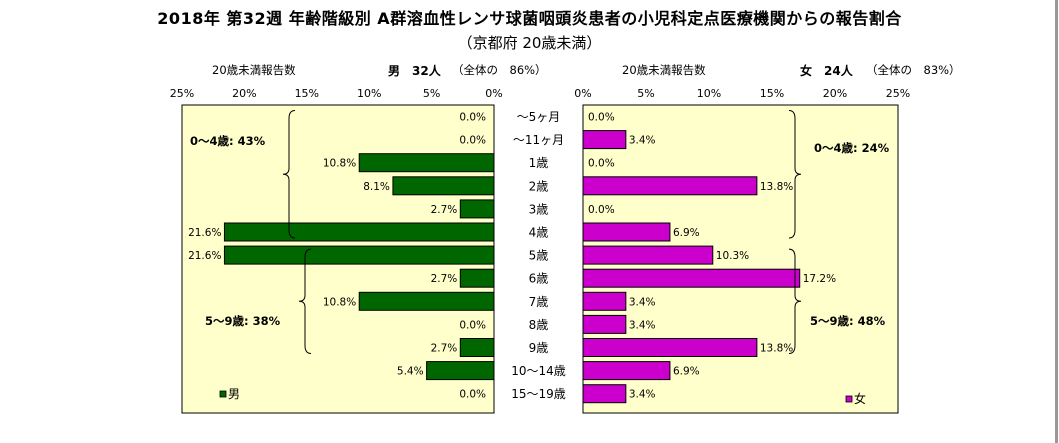  Describe the element at coordinates (431, 93) in the screenshot. I see `male-axis-tick: 5%` at that location.